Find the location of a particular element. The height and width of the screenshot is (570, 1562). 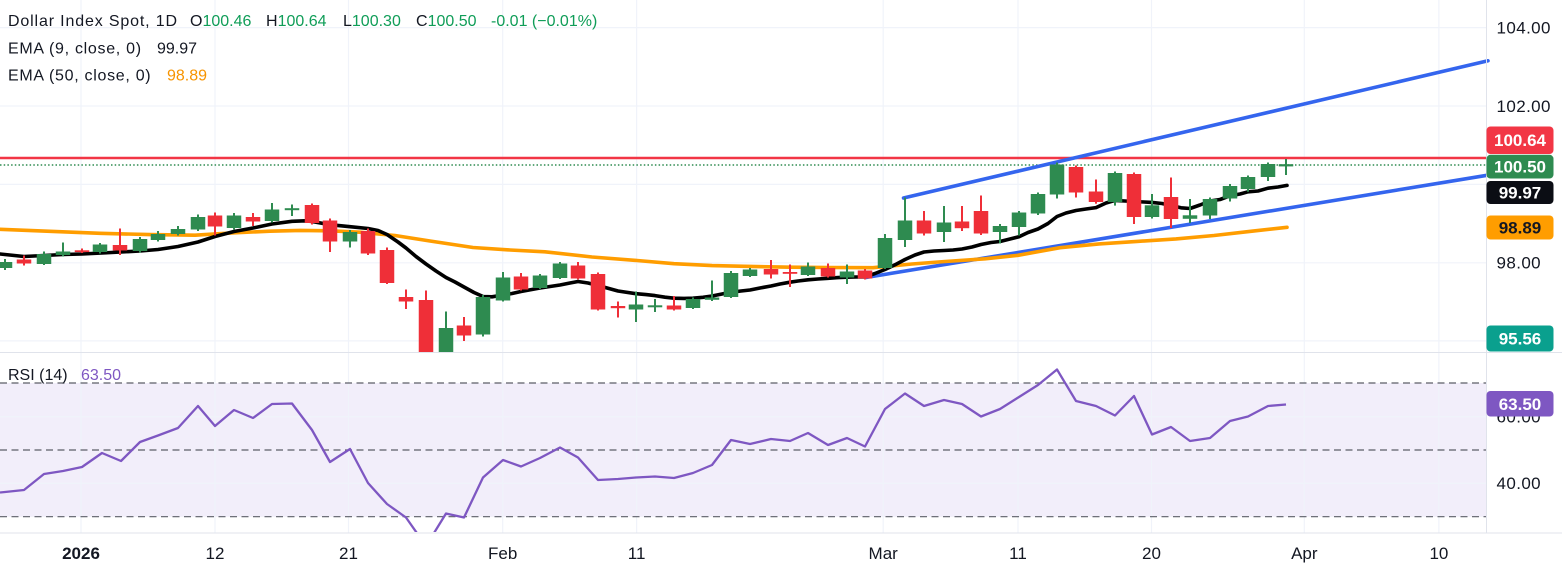

svg-text:RSI (14)63.50: RSI (14) 63.50 is located at coordinates (64, 375).